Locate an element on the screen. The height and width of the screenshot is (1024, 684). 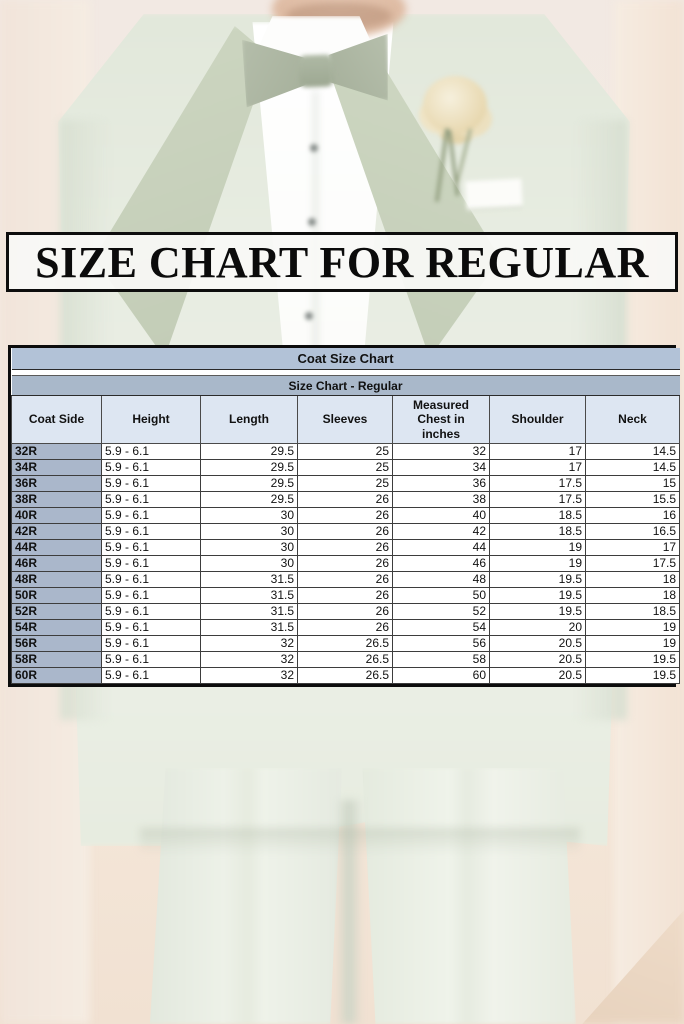
cell-coat-side: 32R is located at coordinates (56, 452).